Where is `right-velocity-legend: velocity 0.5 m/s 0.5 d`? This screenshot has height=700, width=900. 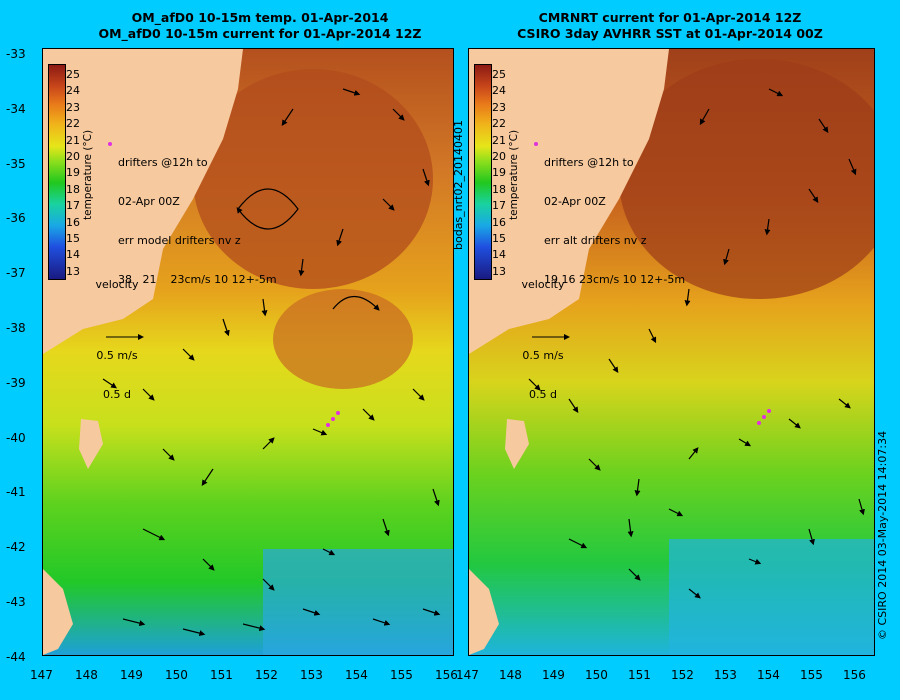 right-velocity-legend: velocity 0.5 m/s 0.5 d is located at coordinates (543, 333).